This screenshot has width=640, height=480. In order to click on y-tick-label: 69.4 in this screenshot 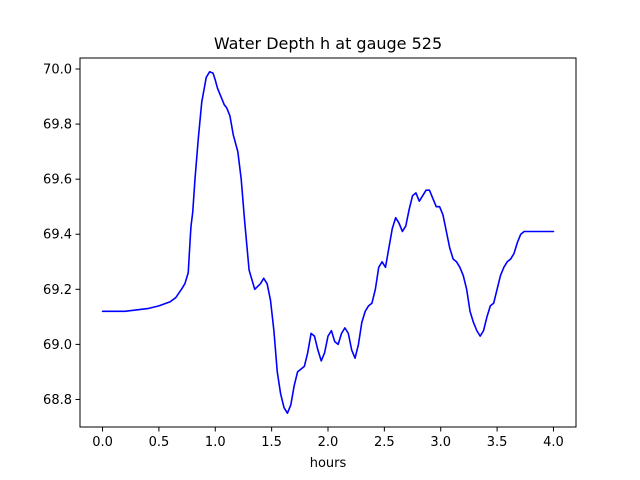, I will do `click(57, 235)`.